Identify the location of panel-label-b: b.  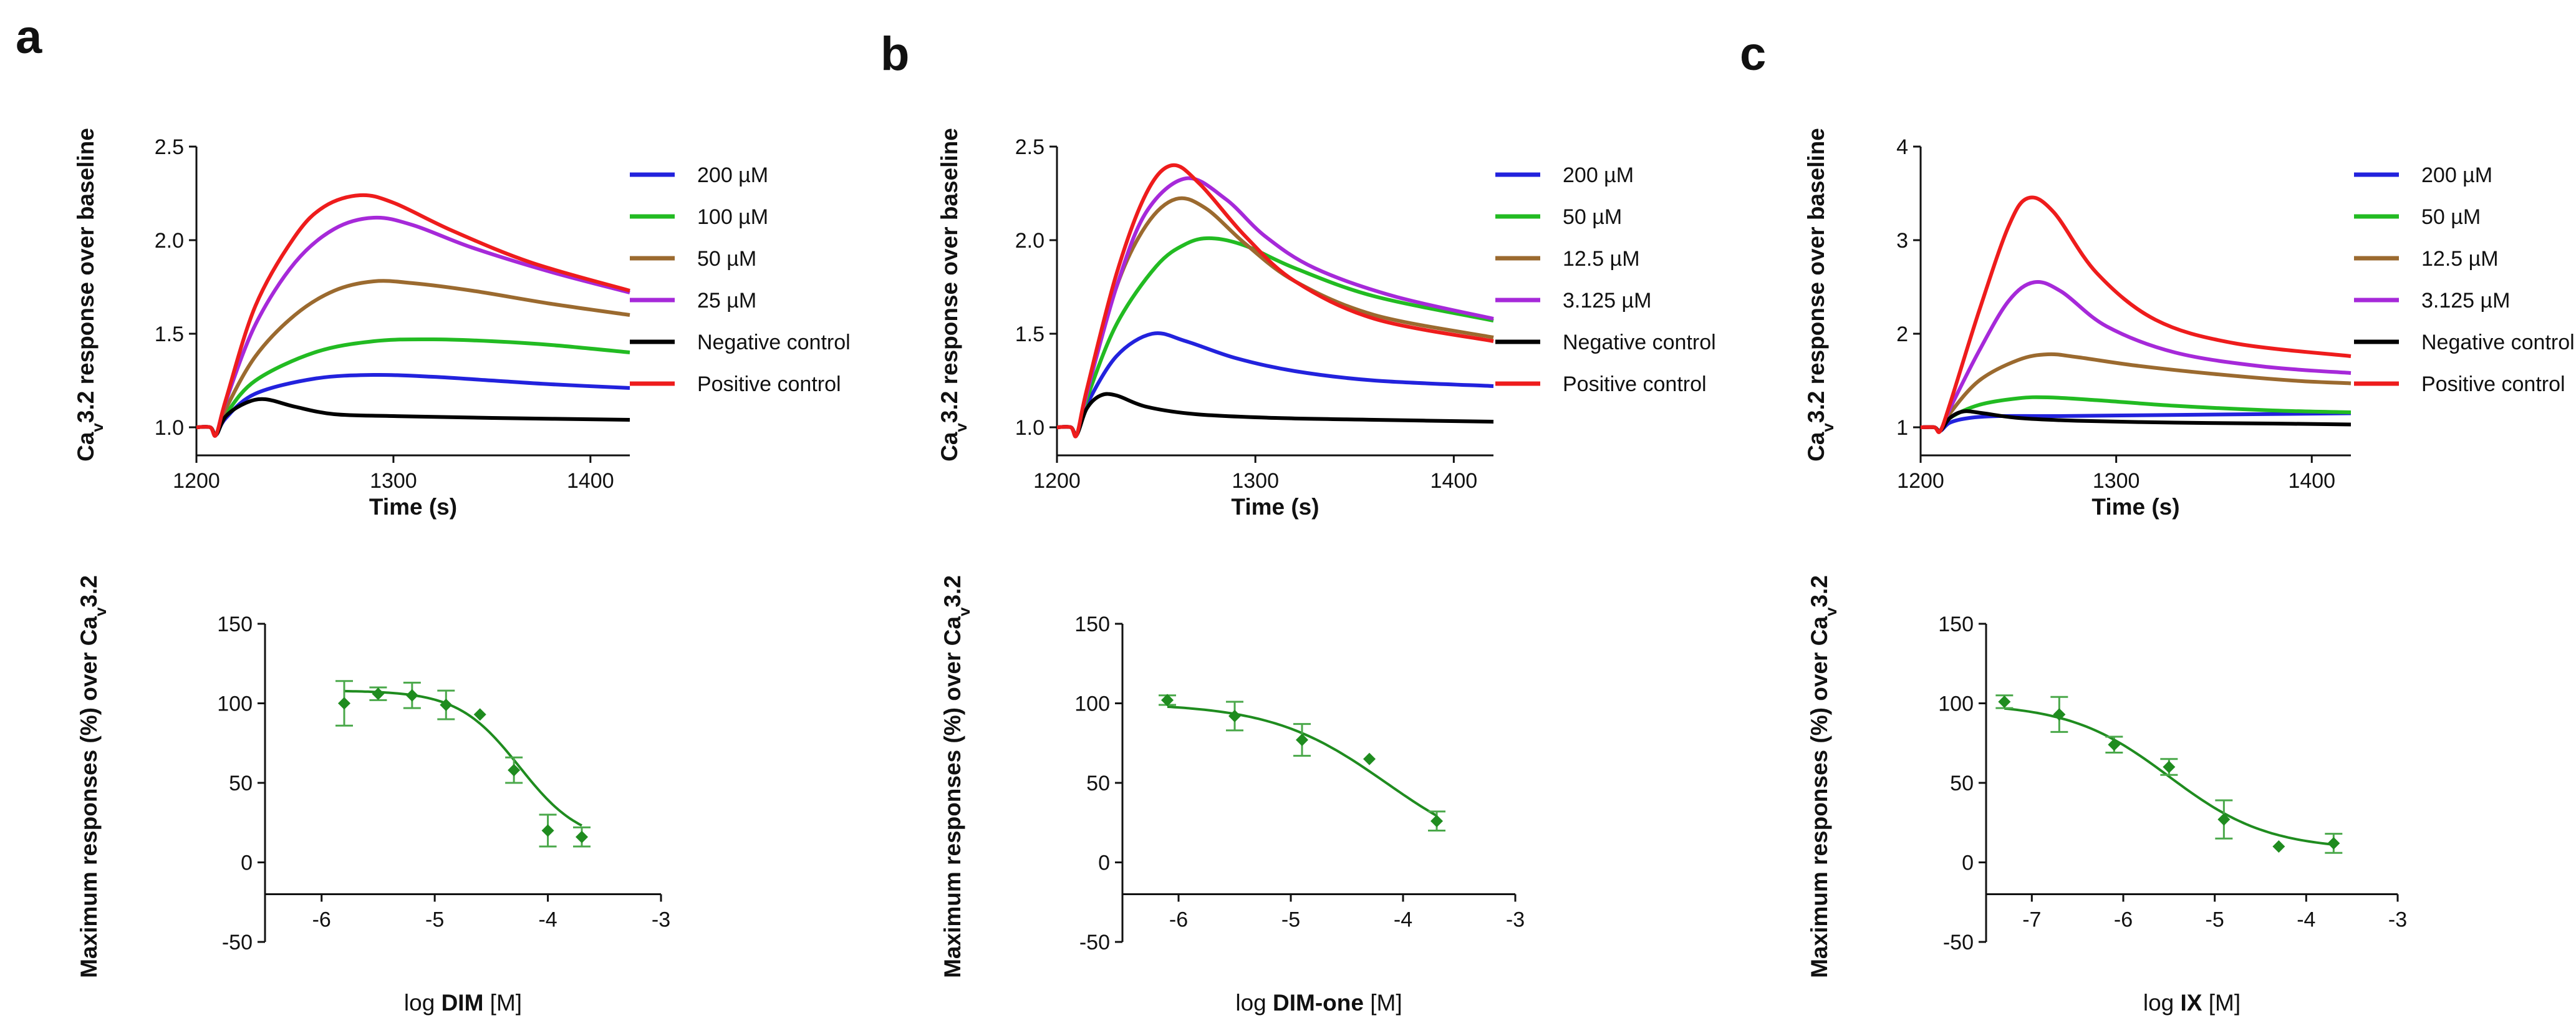
(894, 54).